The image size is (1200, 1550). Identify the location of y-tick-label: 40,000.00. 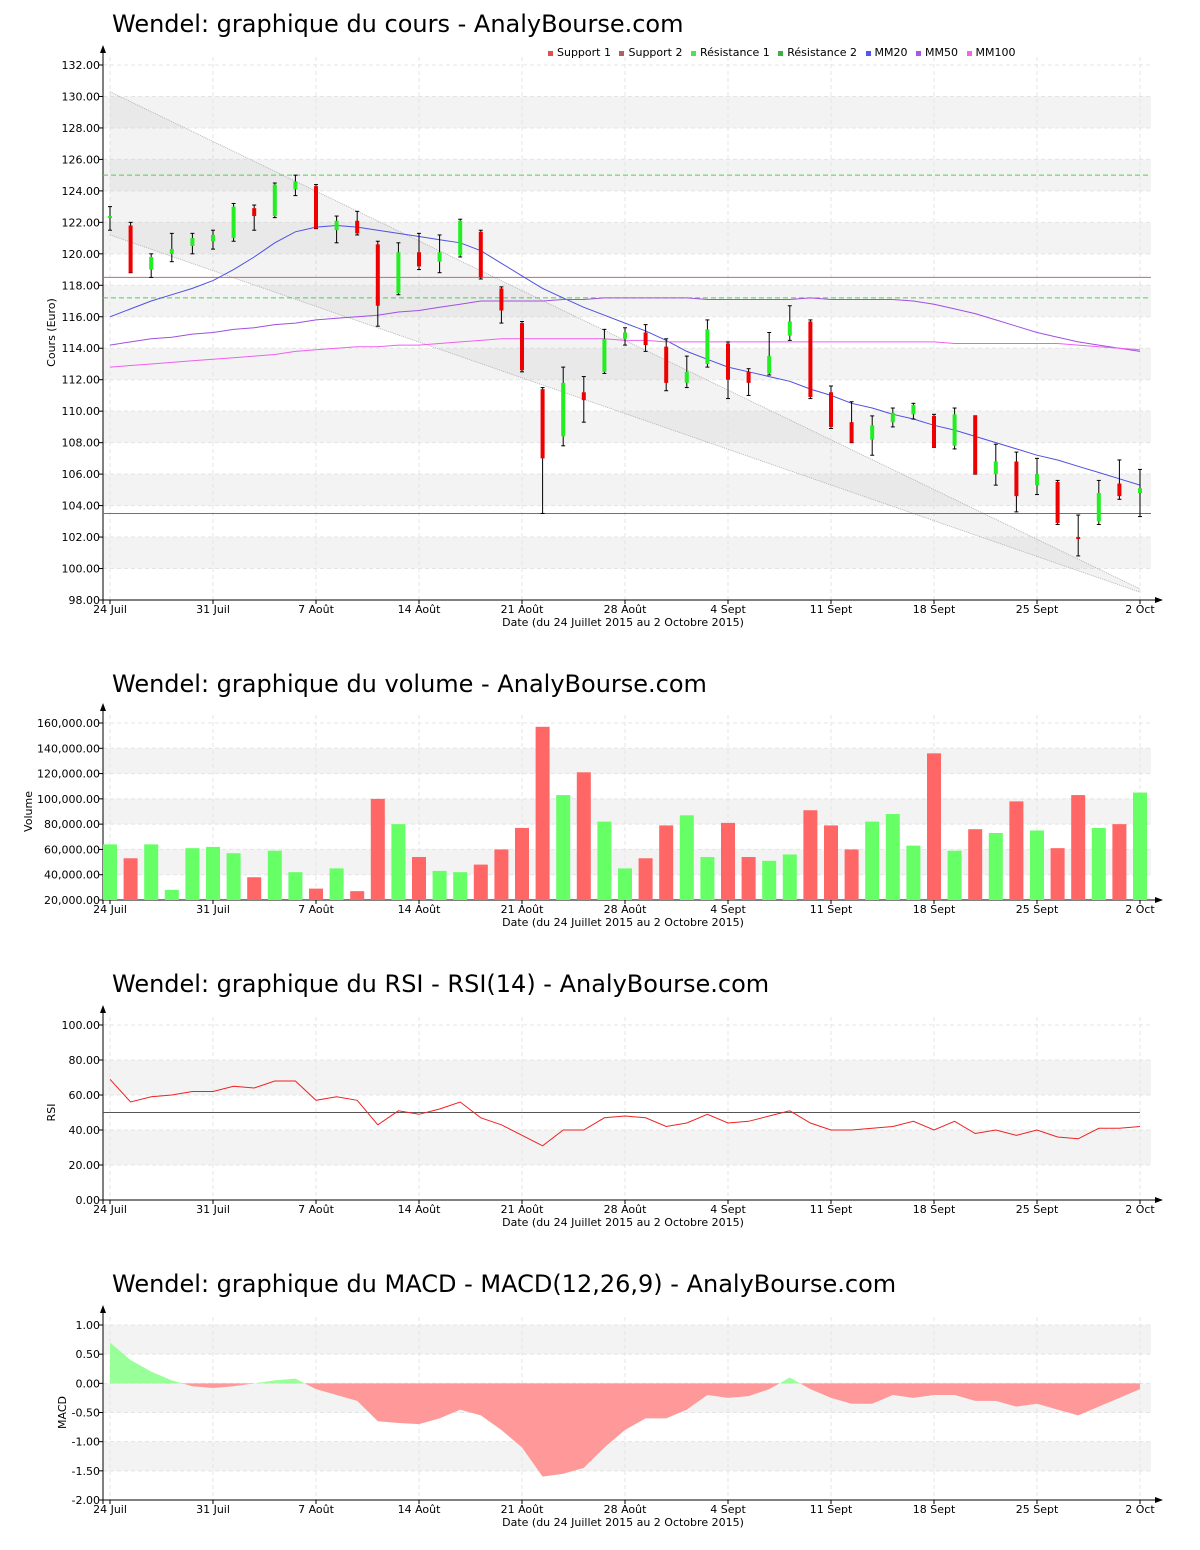
(72, 875).